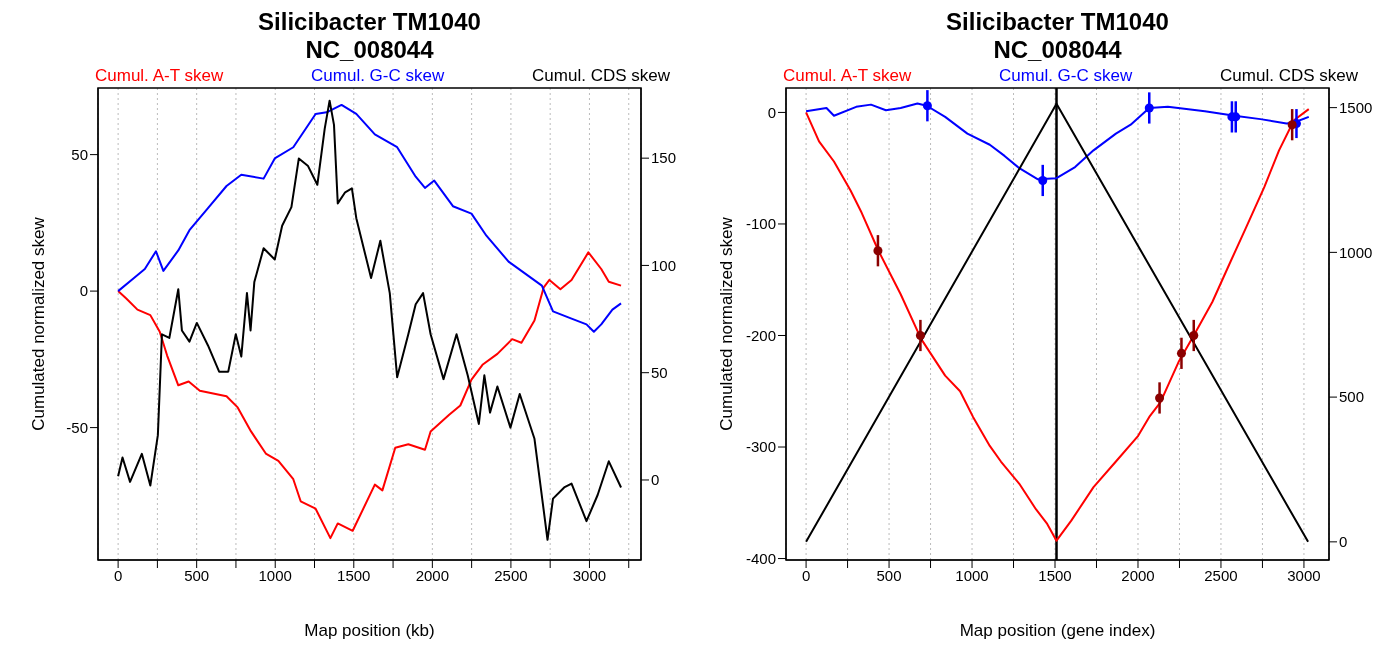  Describe the element at coordinates (760, 447) in the screenshot. I see `y-tick-label: -300` at that location.